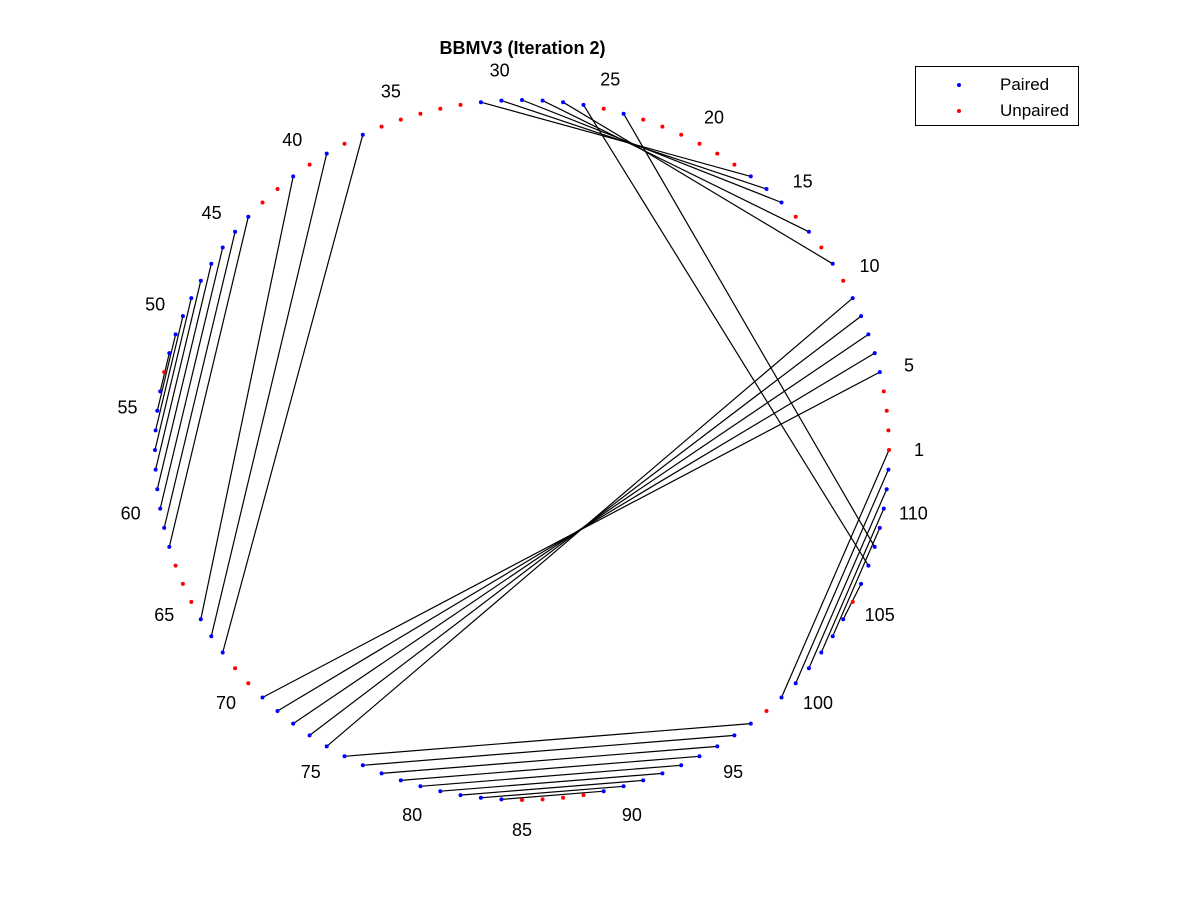 The height and width of the screenshot is (900, 1200). I want to click on position-label-60: 60, so click(131, 514).